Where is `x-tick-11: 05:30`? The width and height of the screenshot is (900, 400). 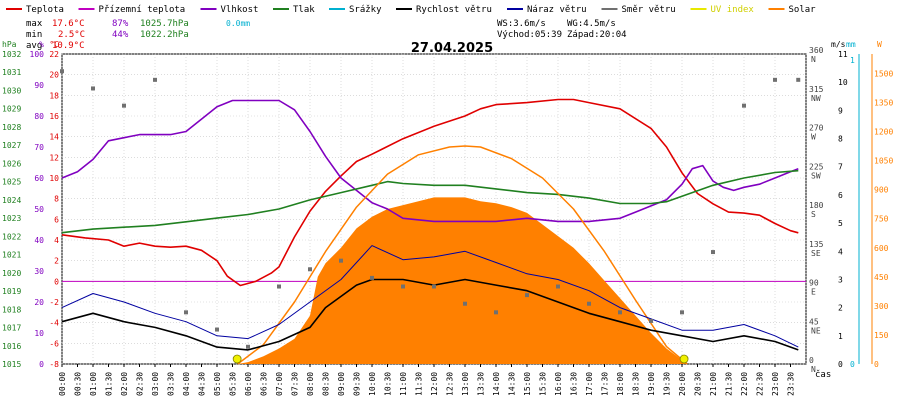 x-tick-11: 05:30 is located at coordinates (233, 384).